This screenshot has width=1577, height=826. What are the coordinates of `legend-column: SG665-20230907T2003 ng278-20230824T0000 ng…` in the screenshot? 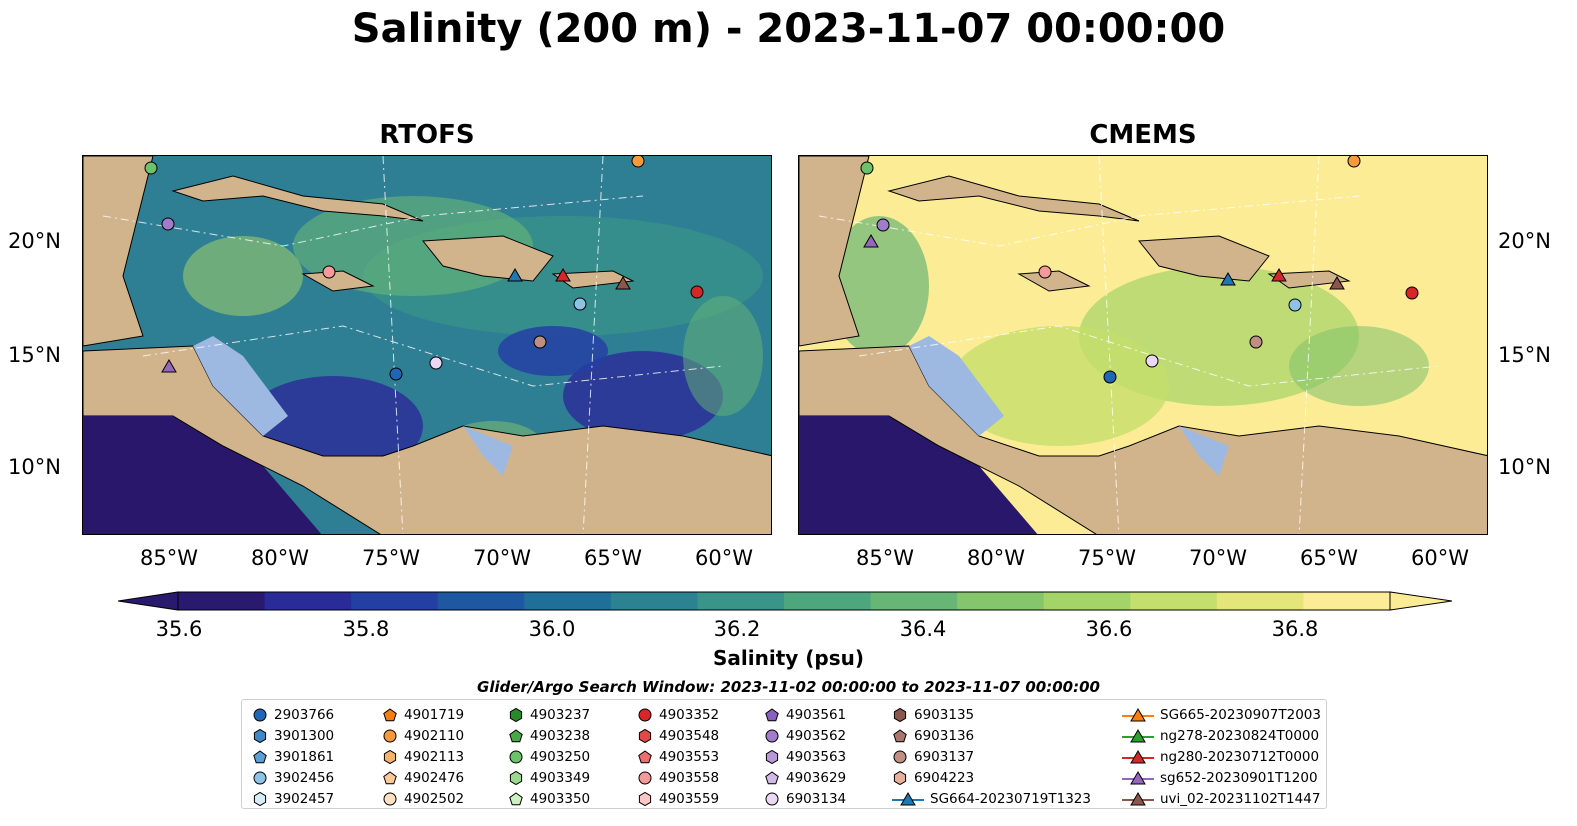 It's located at (1221, 756).